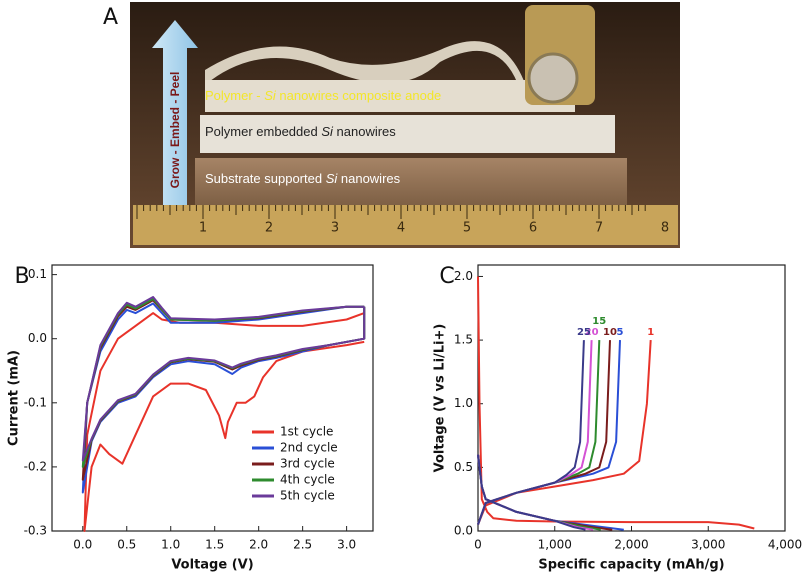 The height and width of the screenshot is (577, 812). Describe the element at coordinates (265, 178) in the screenshot. I see `label-part: Substrate supported` at that location.